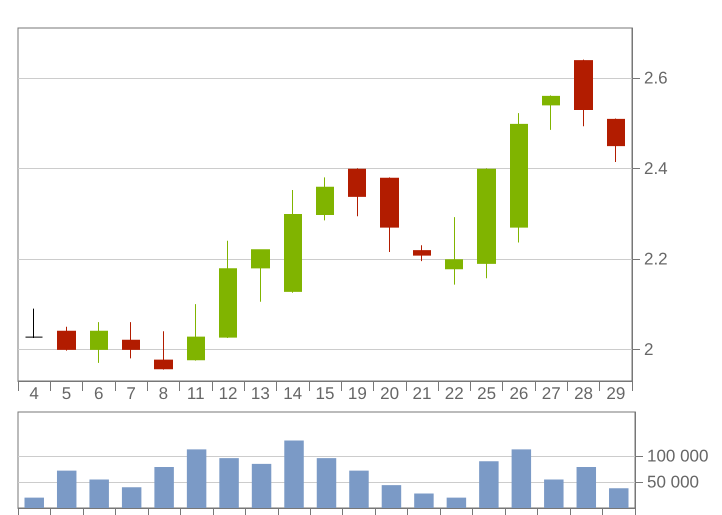  I want to click on x-tick-label: 29, so click(616, 393).